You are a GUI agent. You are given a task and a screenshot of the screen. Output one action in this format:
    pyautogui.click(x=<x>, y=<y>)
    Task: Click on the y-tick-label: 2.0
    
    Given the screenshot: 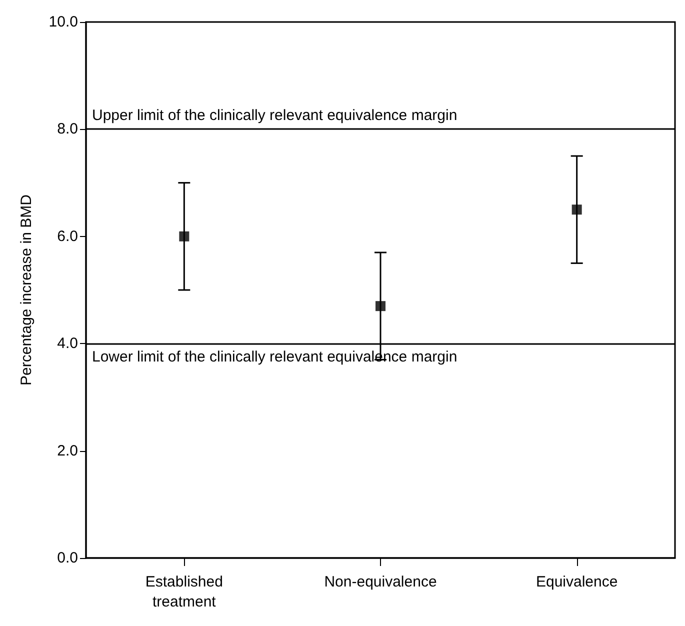 What is the action you would take?
    pyautogui.click(x=67, y=451)
    